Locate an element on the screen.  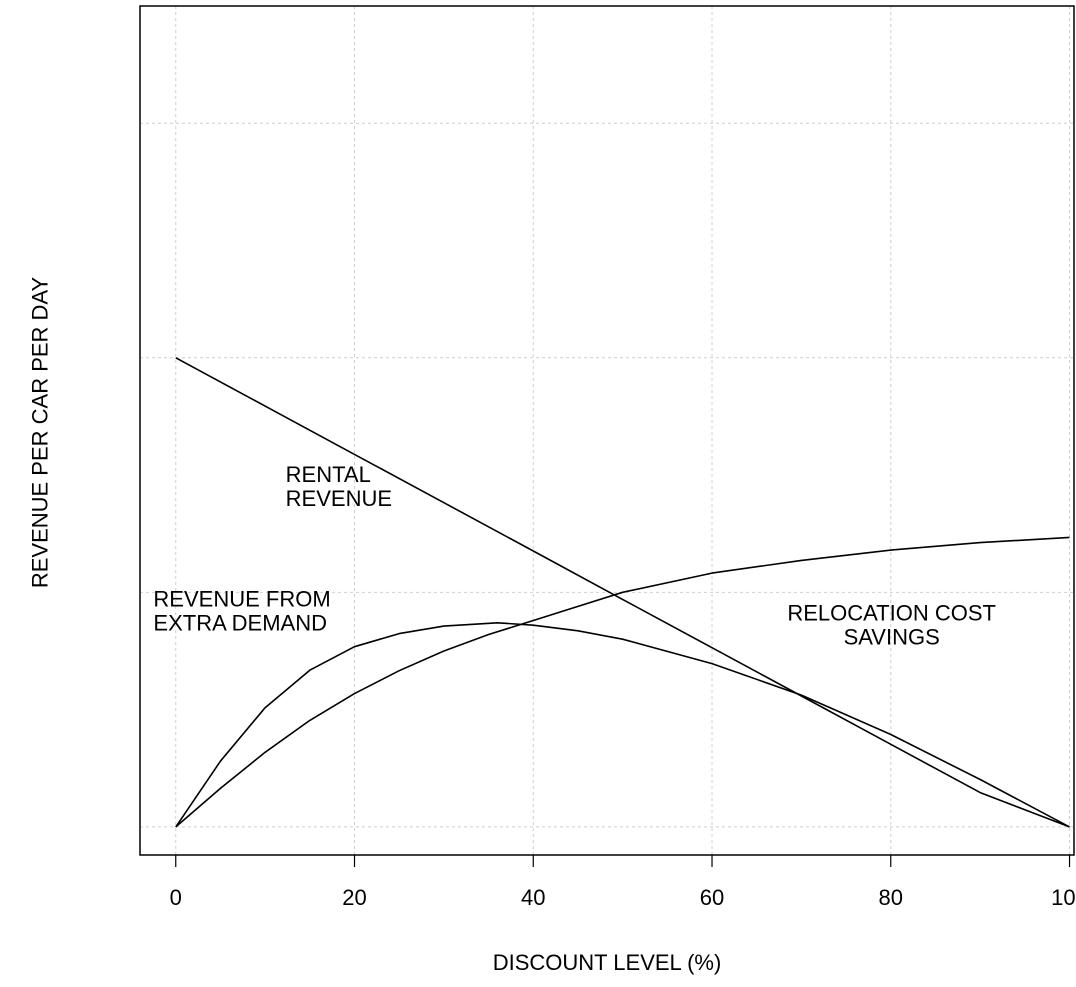
x-tick-label: 20 is located at coordinates (354, 897).